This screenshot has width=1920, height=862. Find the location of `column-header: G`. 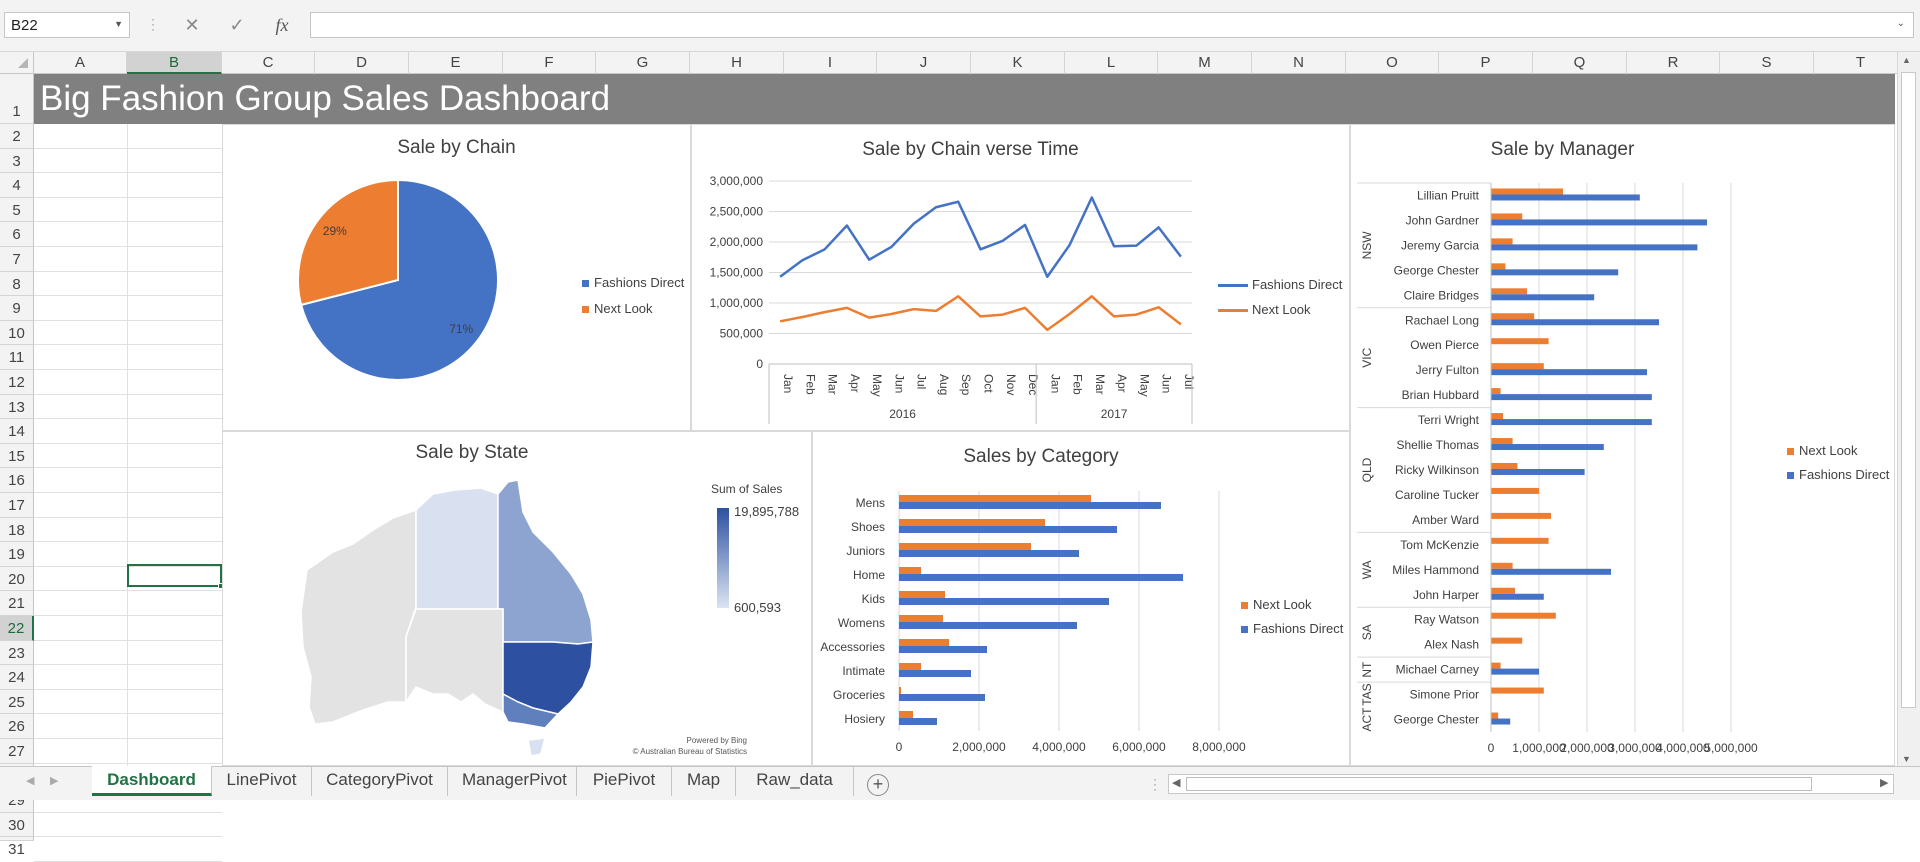

column-header: G is located at coordinates (643, 63).